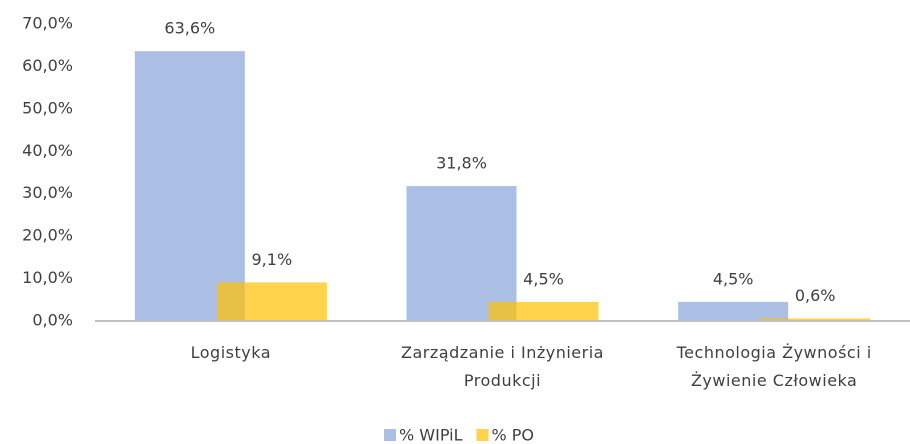 This screenshot has width=910, height=444. I want to click on y-tick-label: 50,0%, so click(47, 107).